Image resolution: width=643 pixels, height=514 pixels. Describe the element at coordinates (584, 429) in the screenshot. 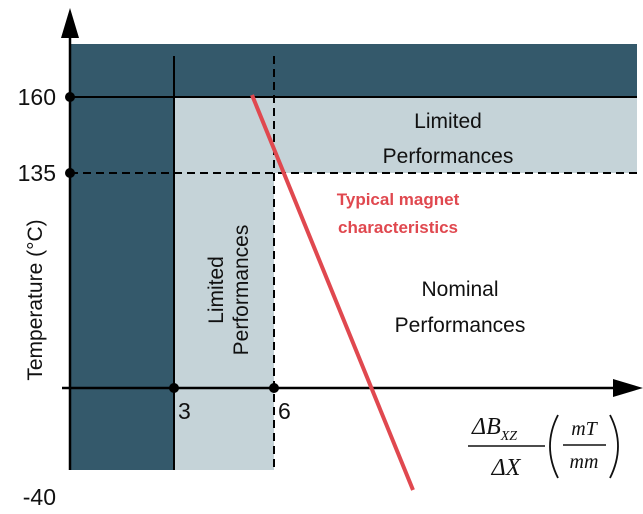

I see `unit-numerator: mT` at that location.